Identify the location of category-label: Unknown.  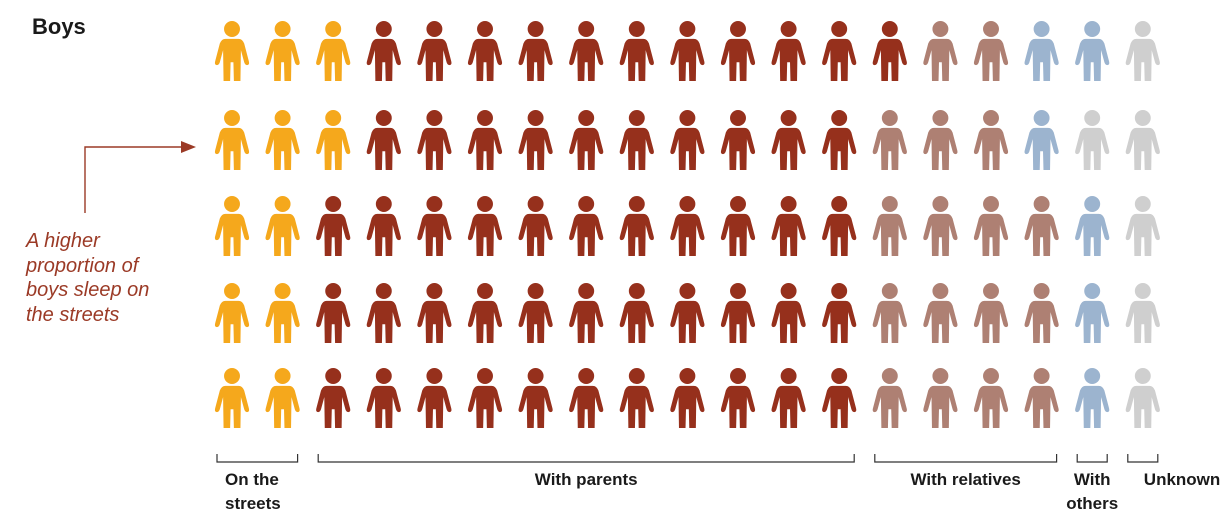
(1182, 479).